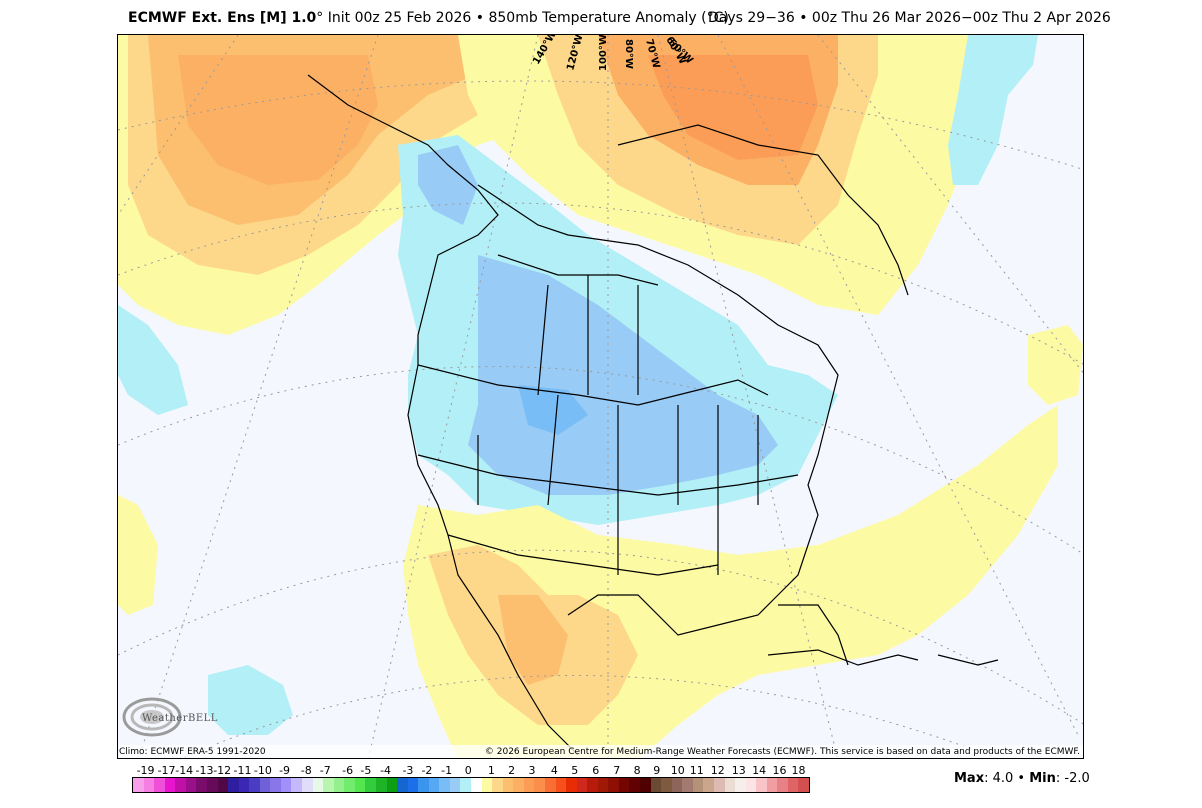 This screenshot has height=808, width=1202. Describe the element at coordinates (491, 770) in the screenshot. I see `colorbar-label: 1` at that location.